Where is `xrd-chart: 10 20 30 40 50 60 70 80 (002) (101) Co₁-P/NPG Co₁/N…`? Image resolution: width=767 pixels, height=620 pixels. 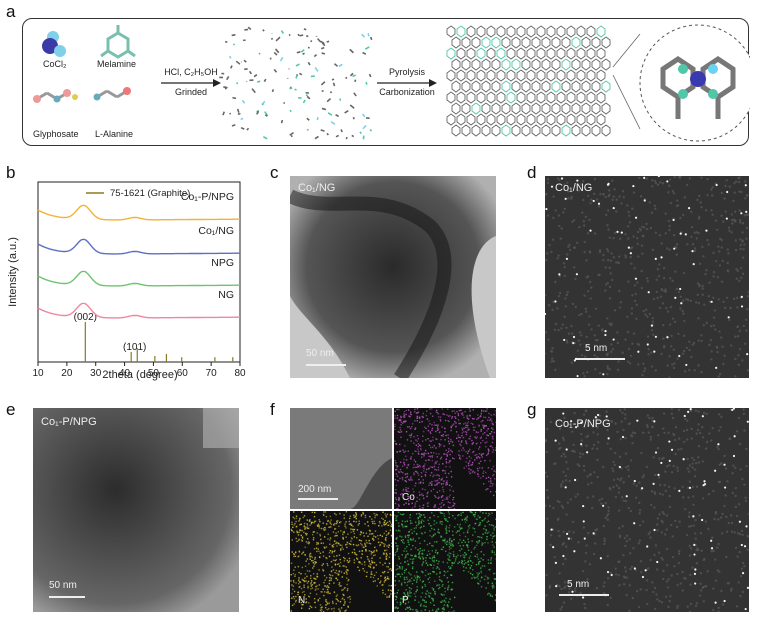 xrd-chart: 10 20 30 40 50 60 70 80 (002) (101) Co₁-P/NPG Co₁/N… is located at coordinates (126, 281).